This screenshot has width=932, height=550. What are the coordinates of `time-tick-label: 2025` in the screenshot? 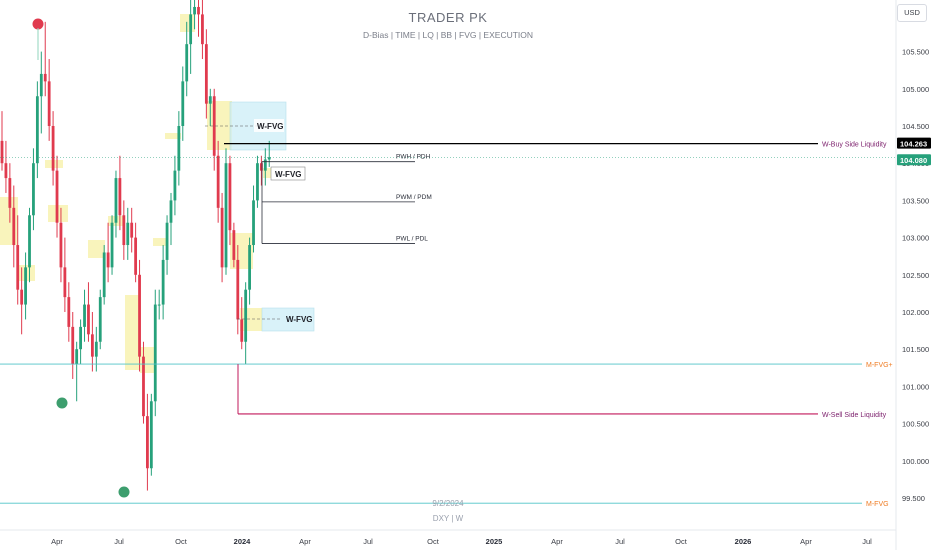 It's located at (494, 541).